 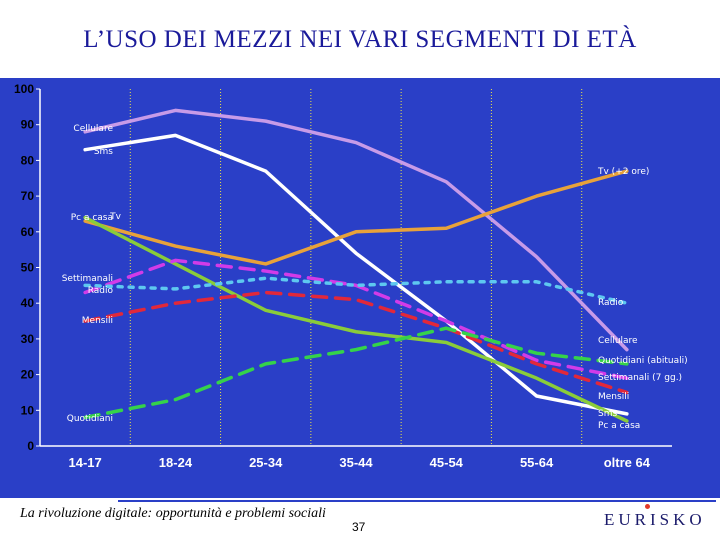 What do you see at coordinates (97, 321) in the screenshot?
I see `start-label-mensili: Mensili` at bounding box center [97, 321].